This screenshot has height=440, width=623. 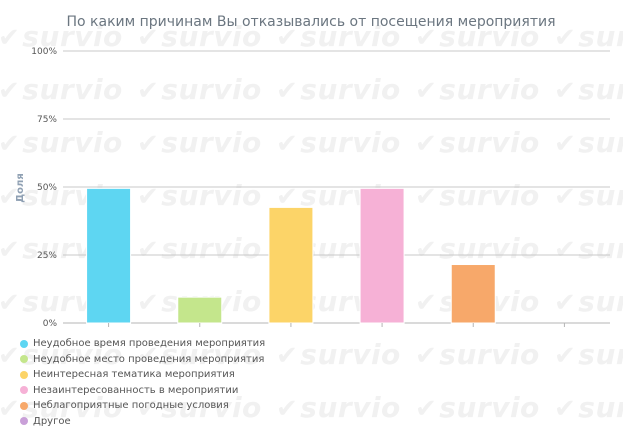 What do you see at coordinates (142, 422) in the screenshot?
I see `legend-item: Другое` at bounding box center [142, 422].